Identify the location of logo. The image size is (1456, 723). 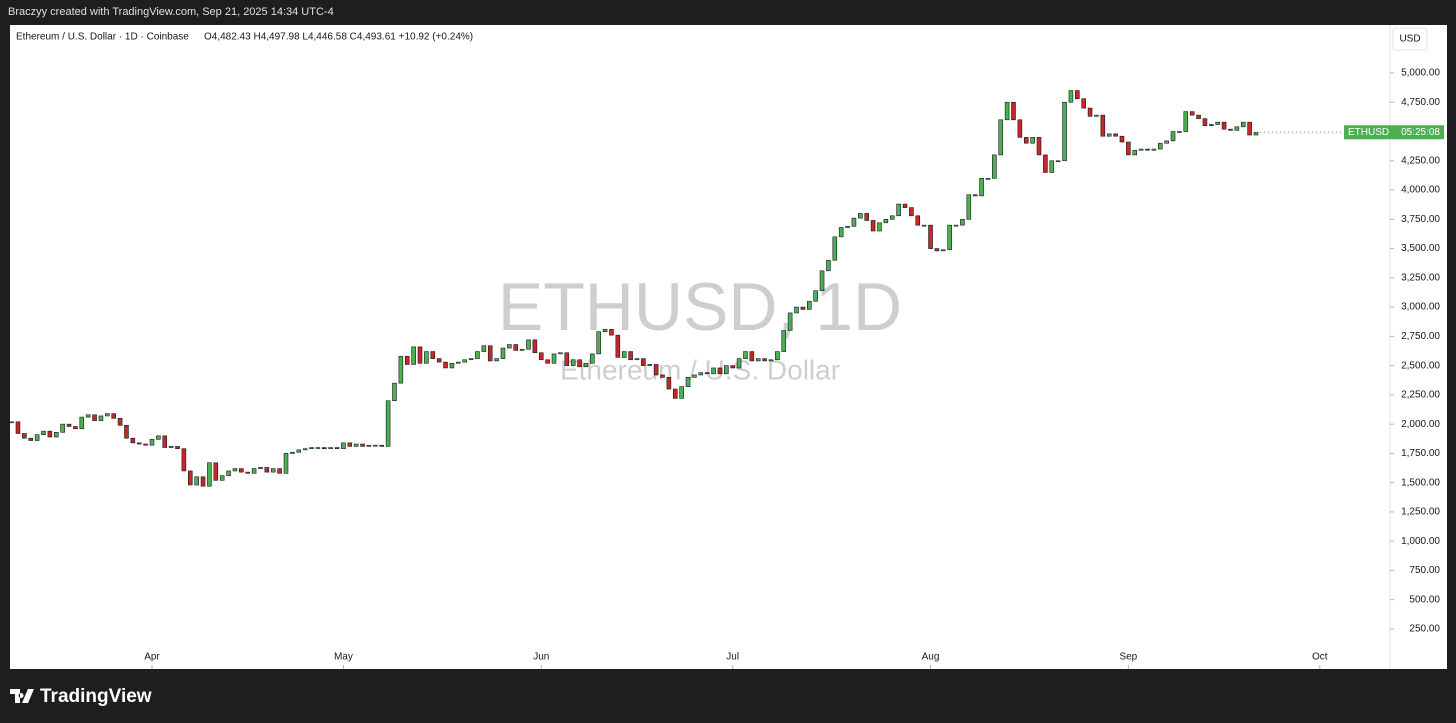
(22, 696).